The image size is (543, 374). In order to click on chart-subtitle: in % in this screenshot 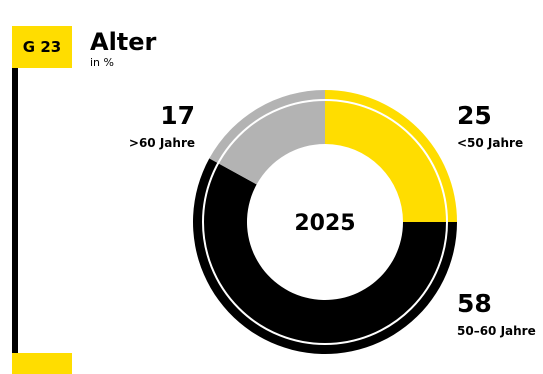, I will do `click(102, 62)`.